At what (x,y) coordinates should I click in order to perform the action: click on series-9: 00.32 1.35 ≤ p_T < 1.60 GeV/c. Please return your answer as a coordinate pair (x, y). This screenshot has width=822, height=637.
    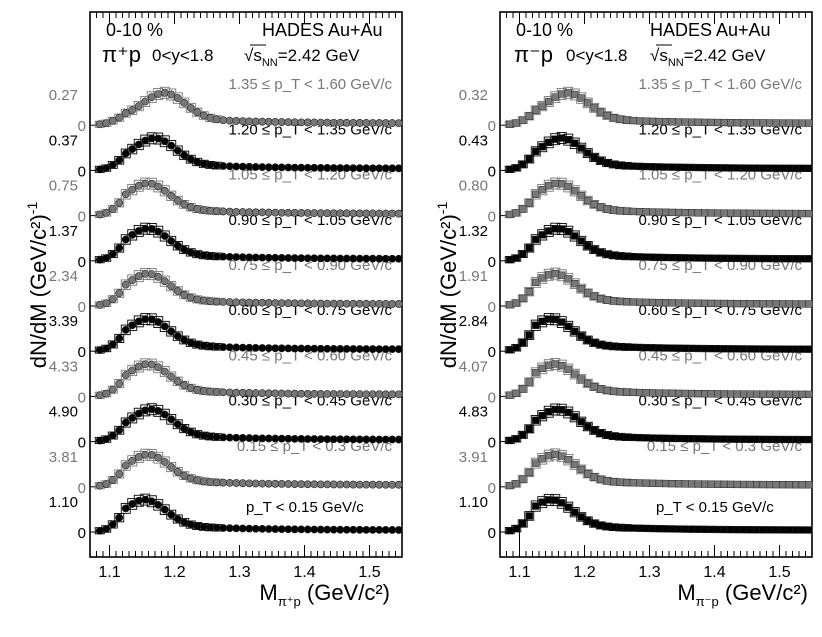
    Looking at the image, I should click on (636, 105).